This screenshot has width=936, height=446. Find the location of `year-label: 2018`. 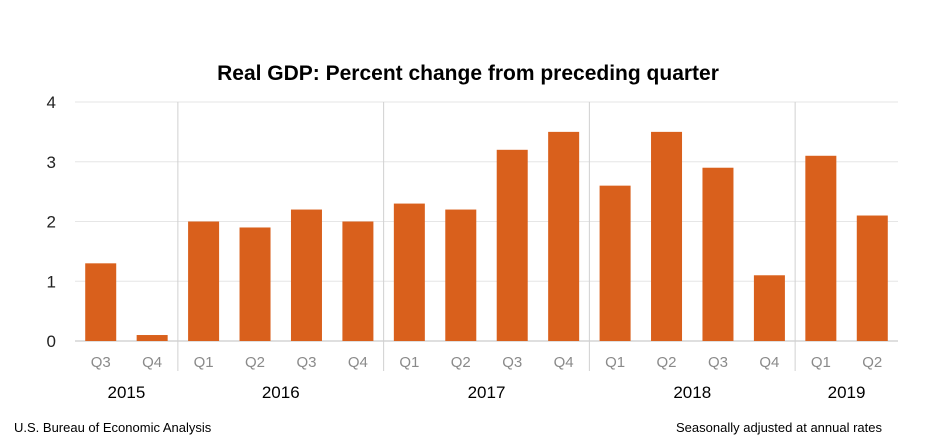

year-label: 2018 is located at coordinates (692, 392).